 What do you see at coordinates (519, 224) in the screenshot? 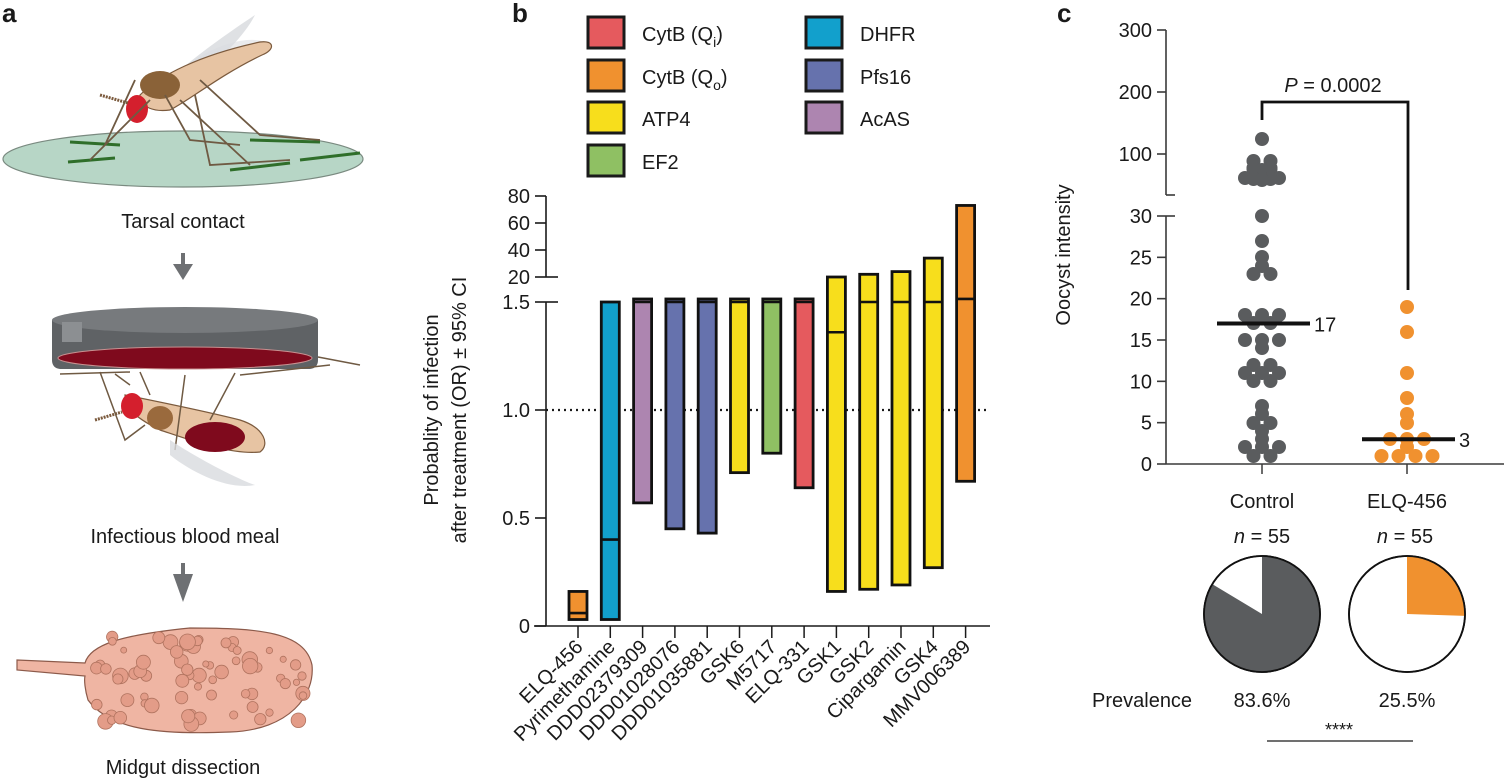
I see `y-tick-label: 60` at bounding box center [519, 224].